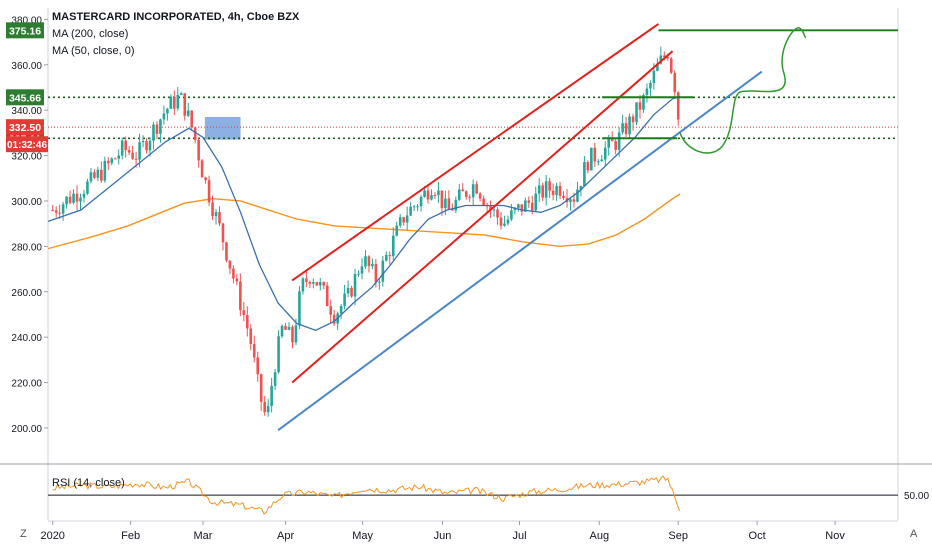 This screenshot has width=932, height=550. What do you see at coordinates (88, 483) in the screenshot?
I see `rsi-legend: RSI (14, close)` at bounding box center [88, 483].